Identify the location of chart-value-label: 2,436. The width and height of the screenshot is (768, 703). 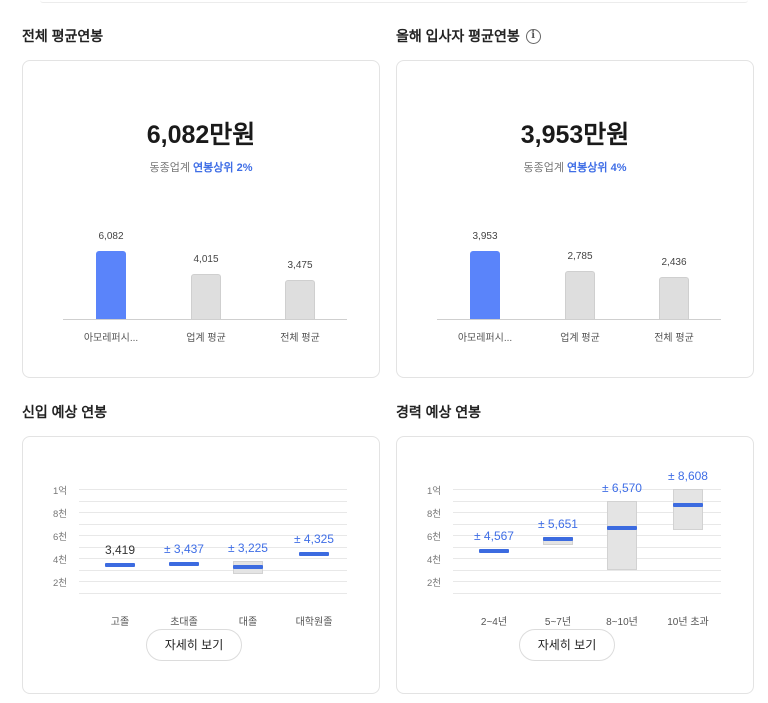
(674, 262).